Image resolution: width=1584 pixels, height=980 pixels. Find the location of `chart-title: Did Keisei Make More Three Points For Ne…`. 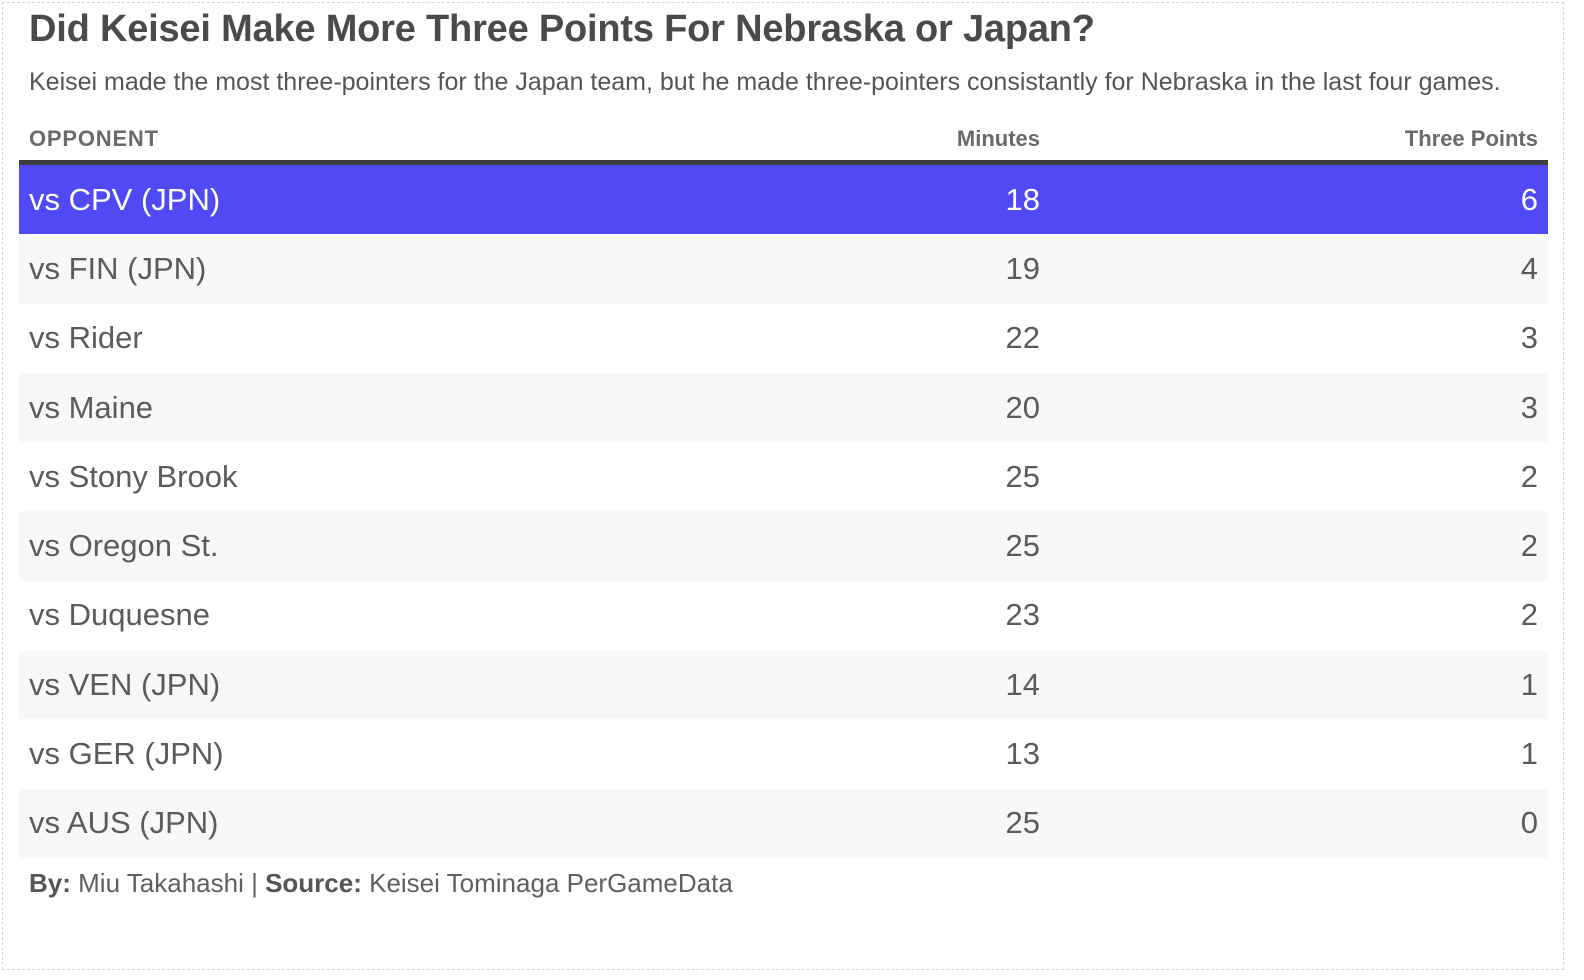

chart-title: Did Keisei Make More Three Points For Ne… is located at coordinates (562, 29).